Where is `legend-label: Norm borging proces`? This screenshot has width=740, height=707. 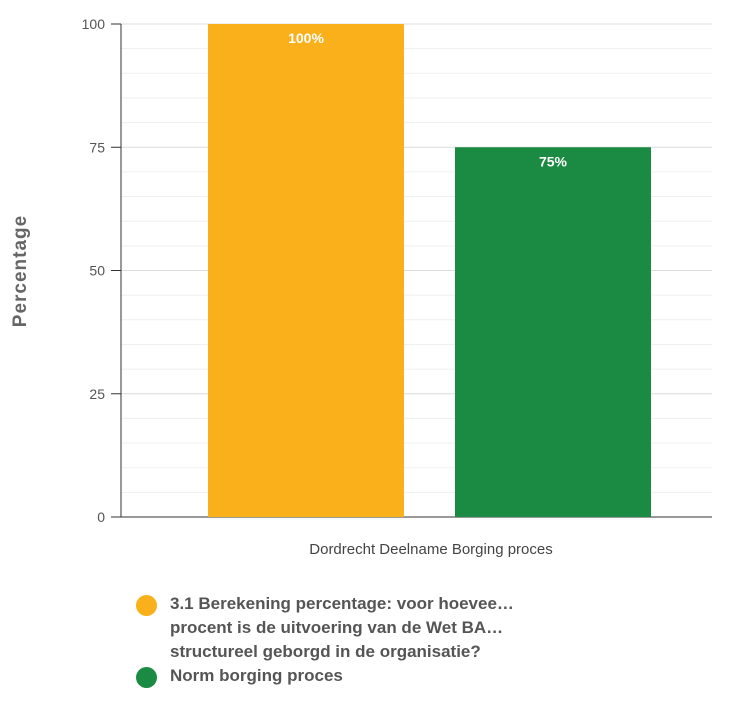 legend-label: Norm borging proces is located at coordinates (430, 676).